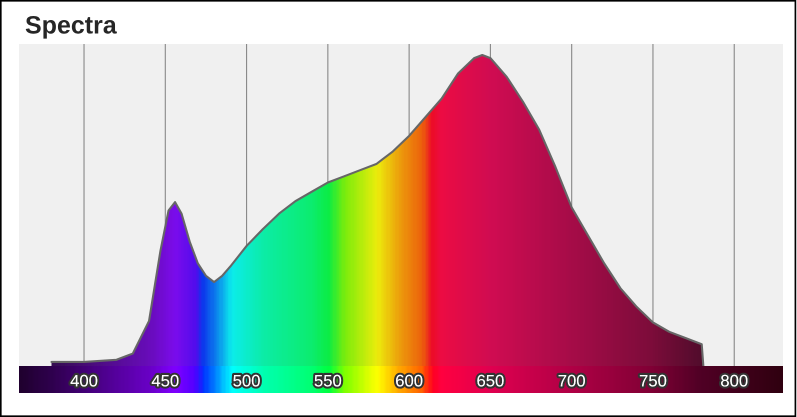  I want to click on chart-title: Spectra, so click(71, 27).